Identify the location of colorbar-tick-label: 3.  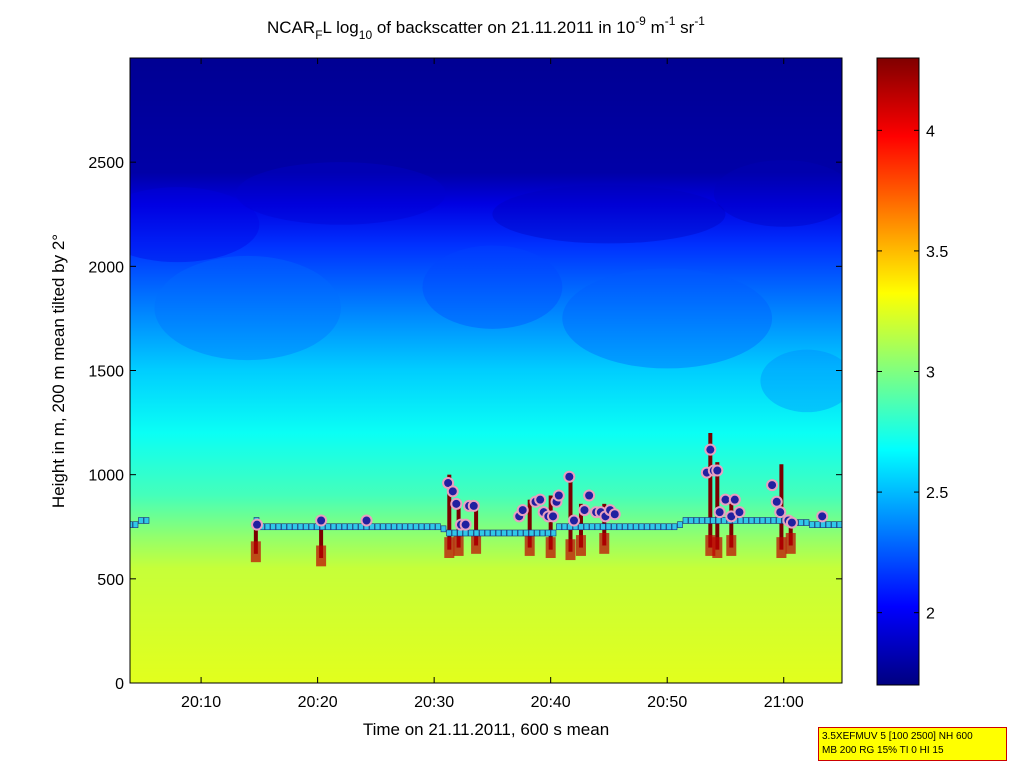
(930, 373).